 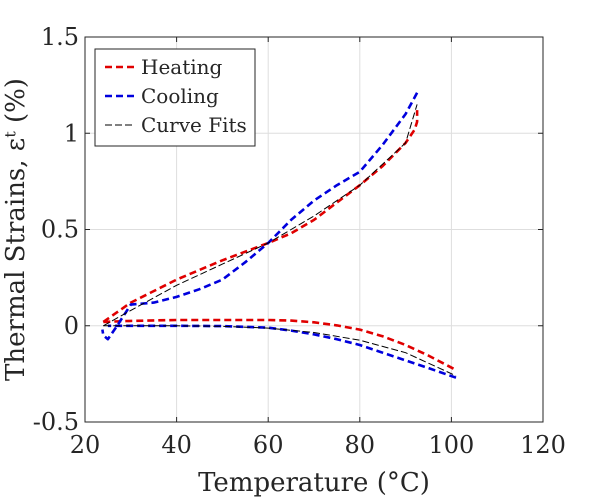 I want to click on legend-box, so click(x=175, y=97).